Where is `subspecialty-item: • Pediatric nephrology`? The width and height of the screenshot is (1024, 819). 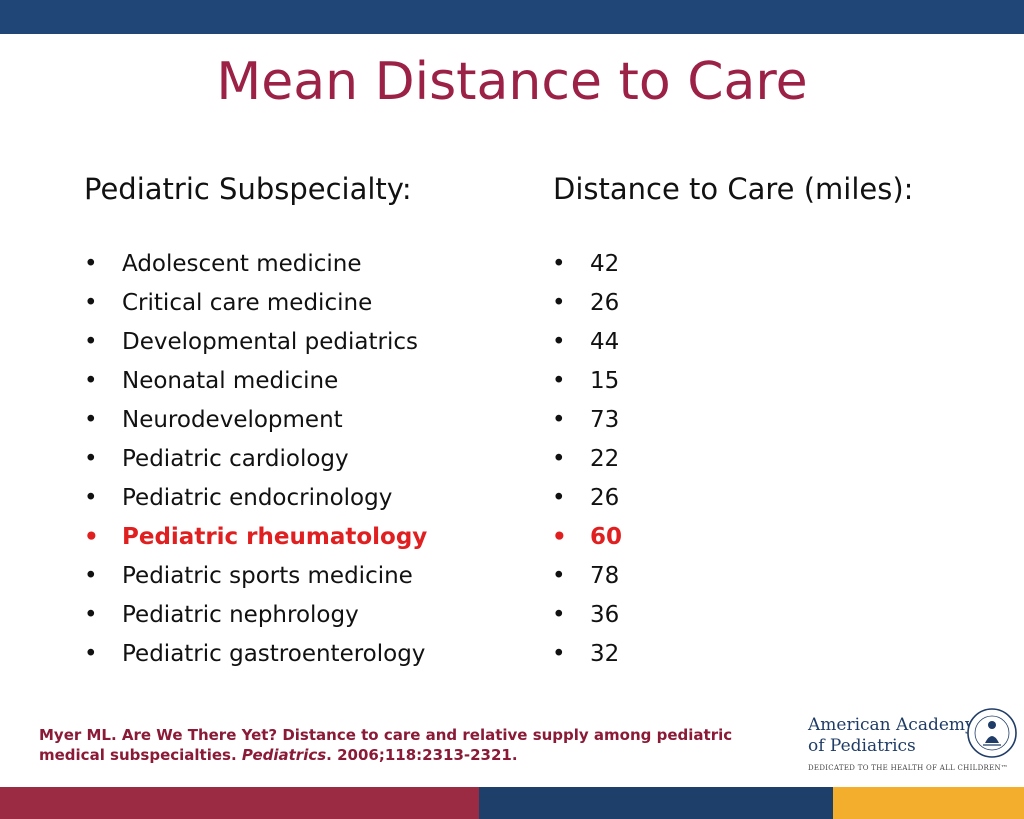 subspecialty-item: • Pediatric nephrology is located at coordinates (255, 617).